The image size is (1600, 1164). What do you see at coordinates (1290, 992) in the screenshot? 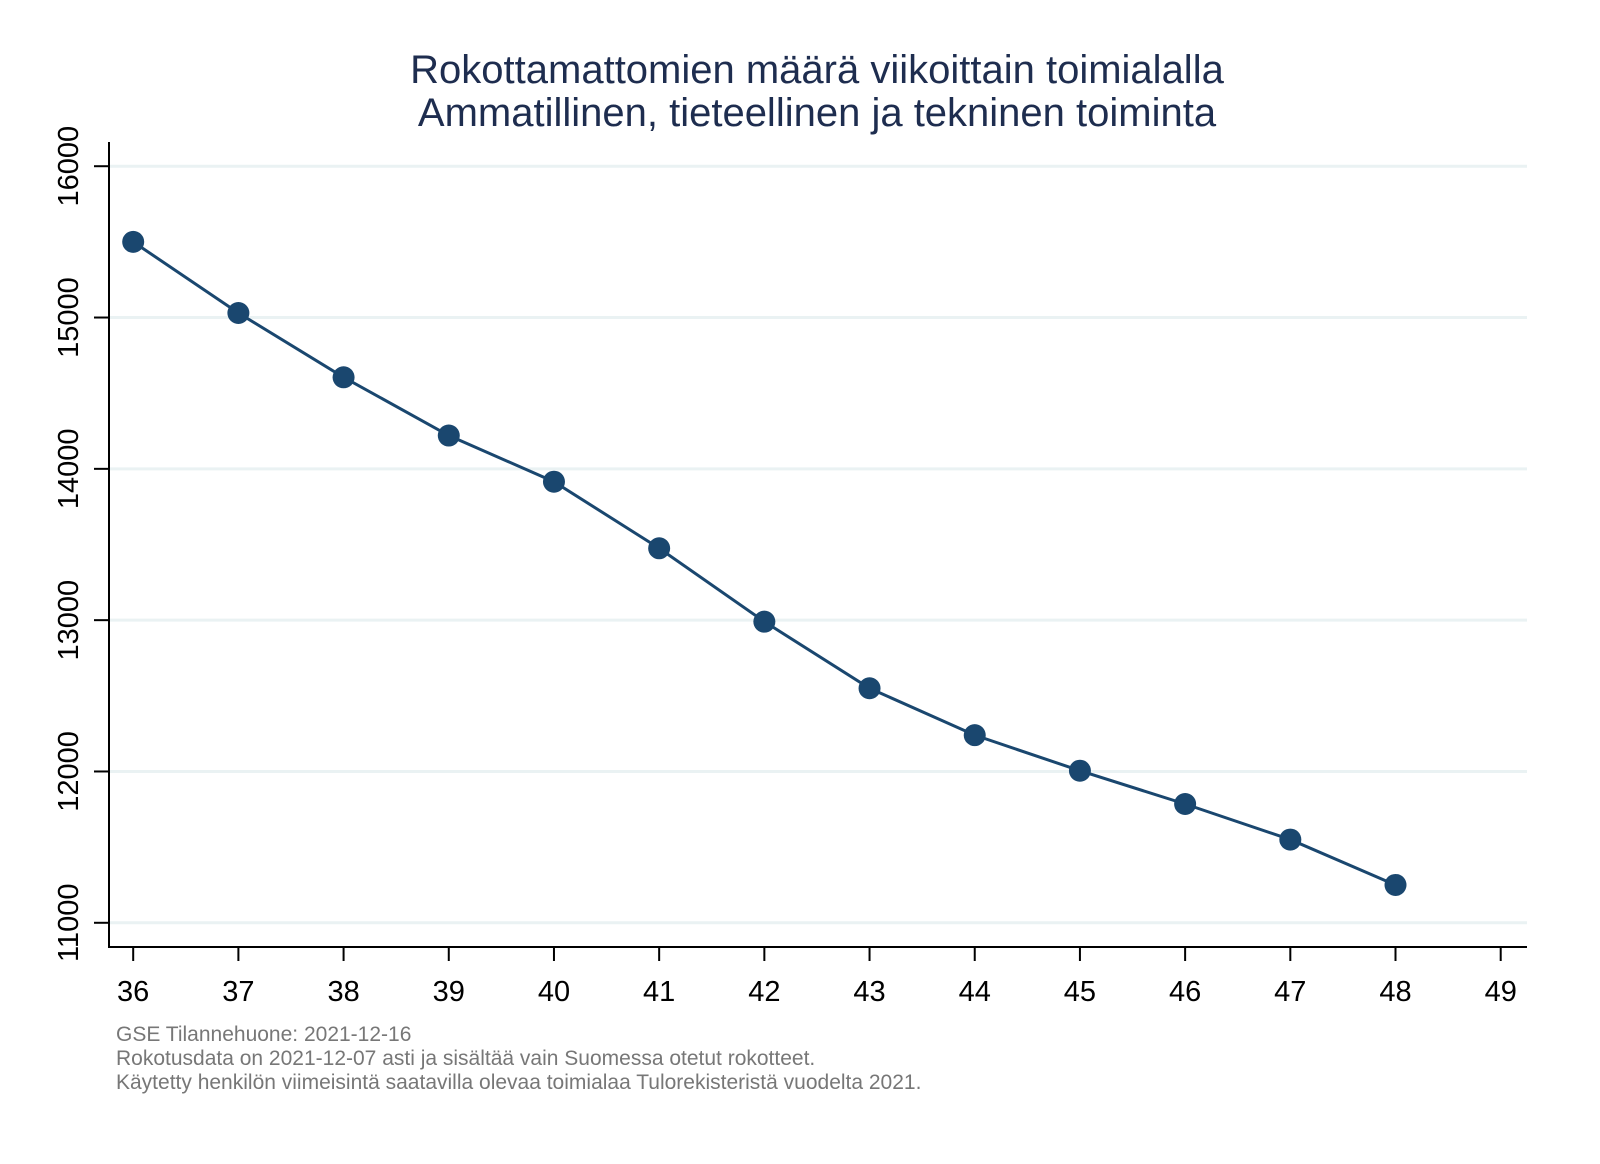
I see `x-tick-label: 47` at bounding box center [1290, 992].